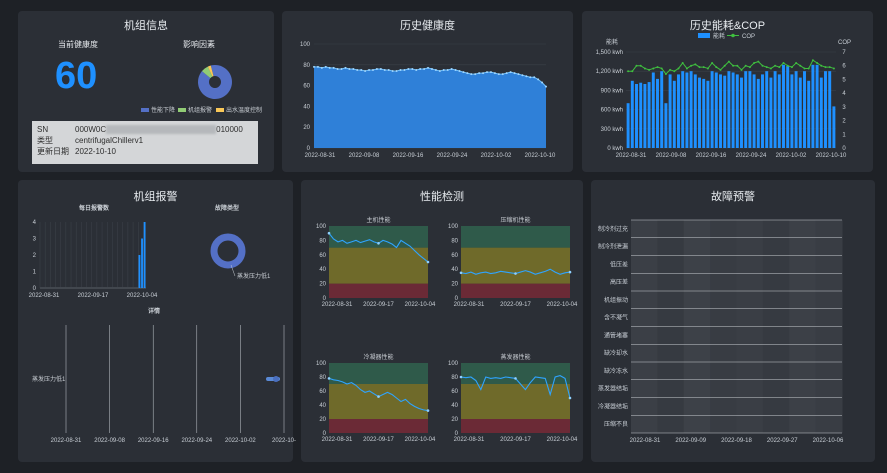  I want to click on health-label: 当前健康度, so click(78, 44).